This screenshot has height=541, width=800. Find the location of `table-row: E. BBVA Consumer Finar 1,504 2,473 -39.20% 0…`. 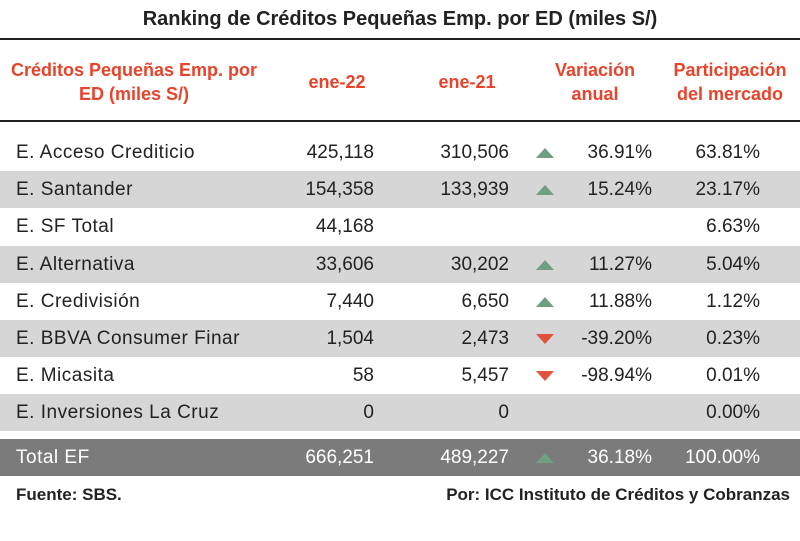

table-row: E. BBVA Consumer Finar 1,504 2,473 -39.20% 0… is located at coordinates (400, 338).